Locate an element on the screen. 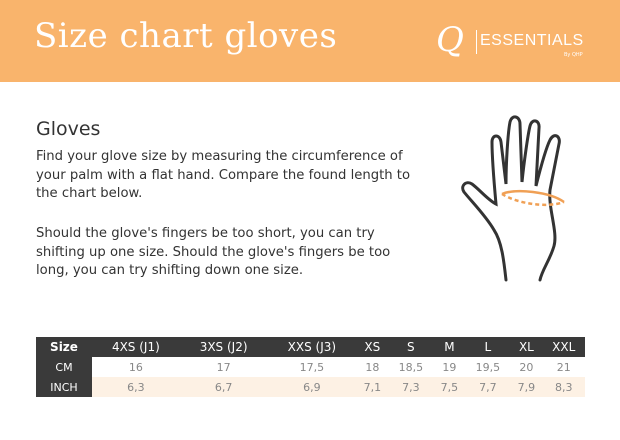  table-cell: 7,1 is located at coordinates (372, 387).